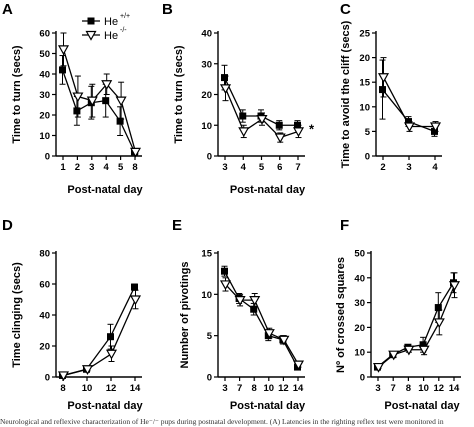 This screenshot has width=474, height=427. I want to click on panel-letter: B, so click(167, 9).